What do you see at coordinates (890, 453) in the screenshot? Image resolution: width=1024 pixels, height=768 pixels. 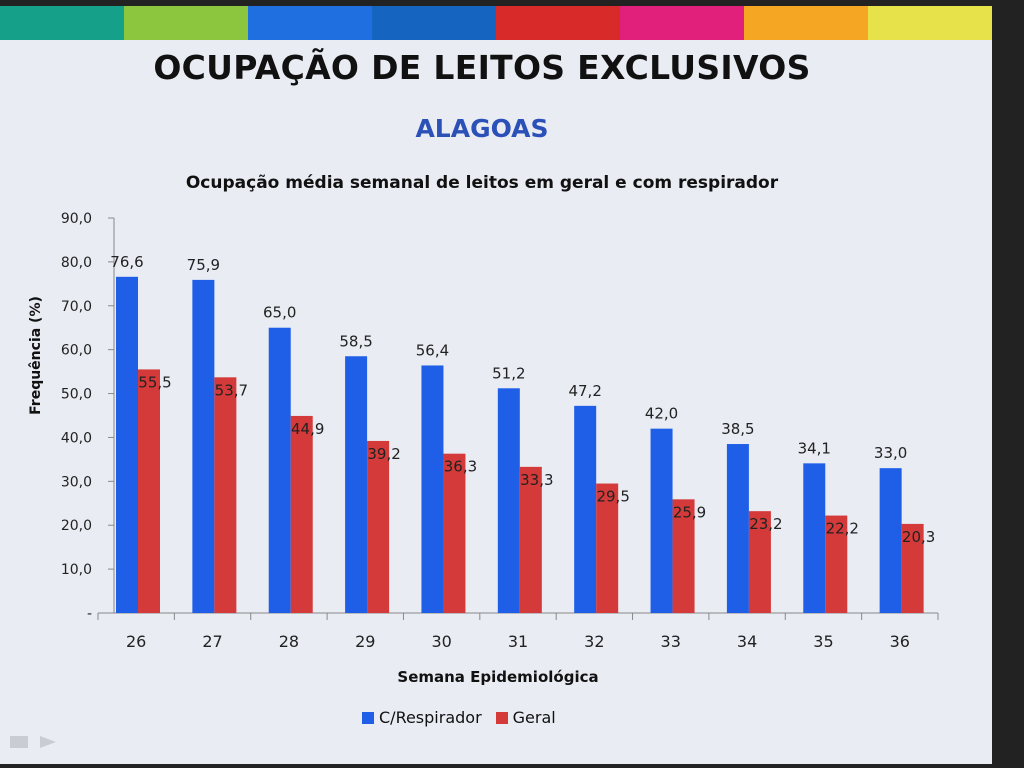 I see `data-label-respirador: 33,0` at bounding box center [890, 453].